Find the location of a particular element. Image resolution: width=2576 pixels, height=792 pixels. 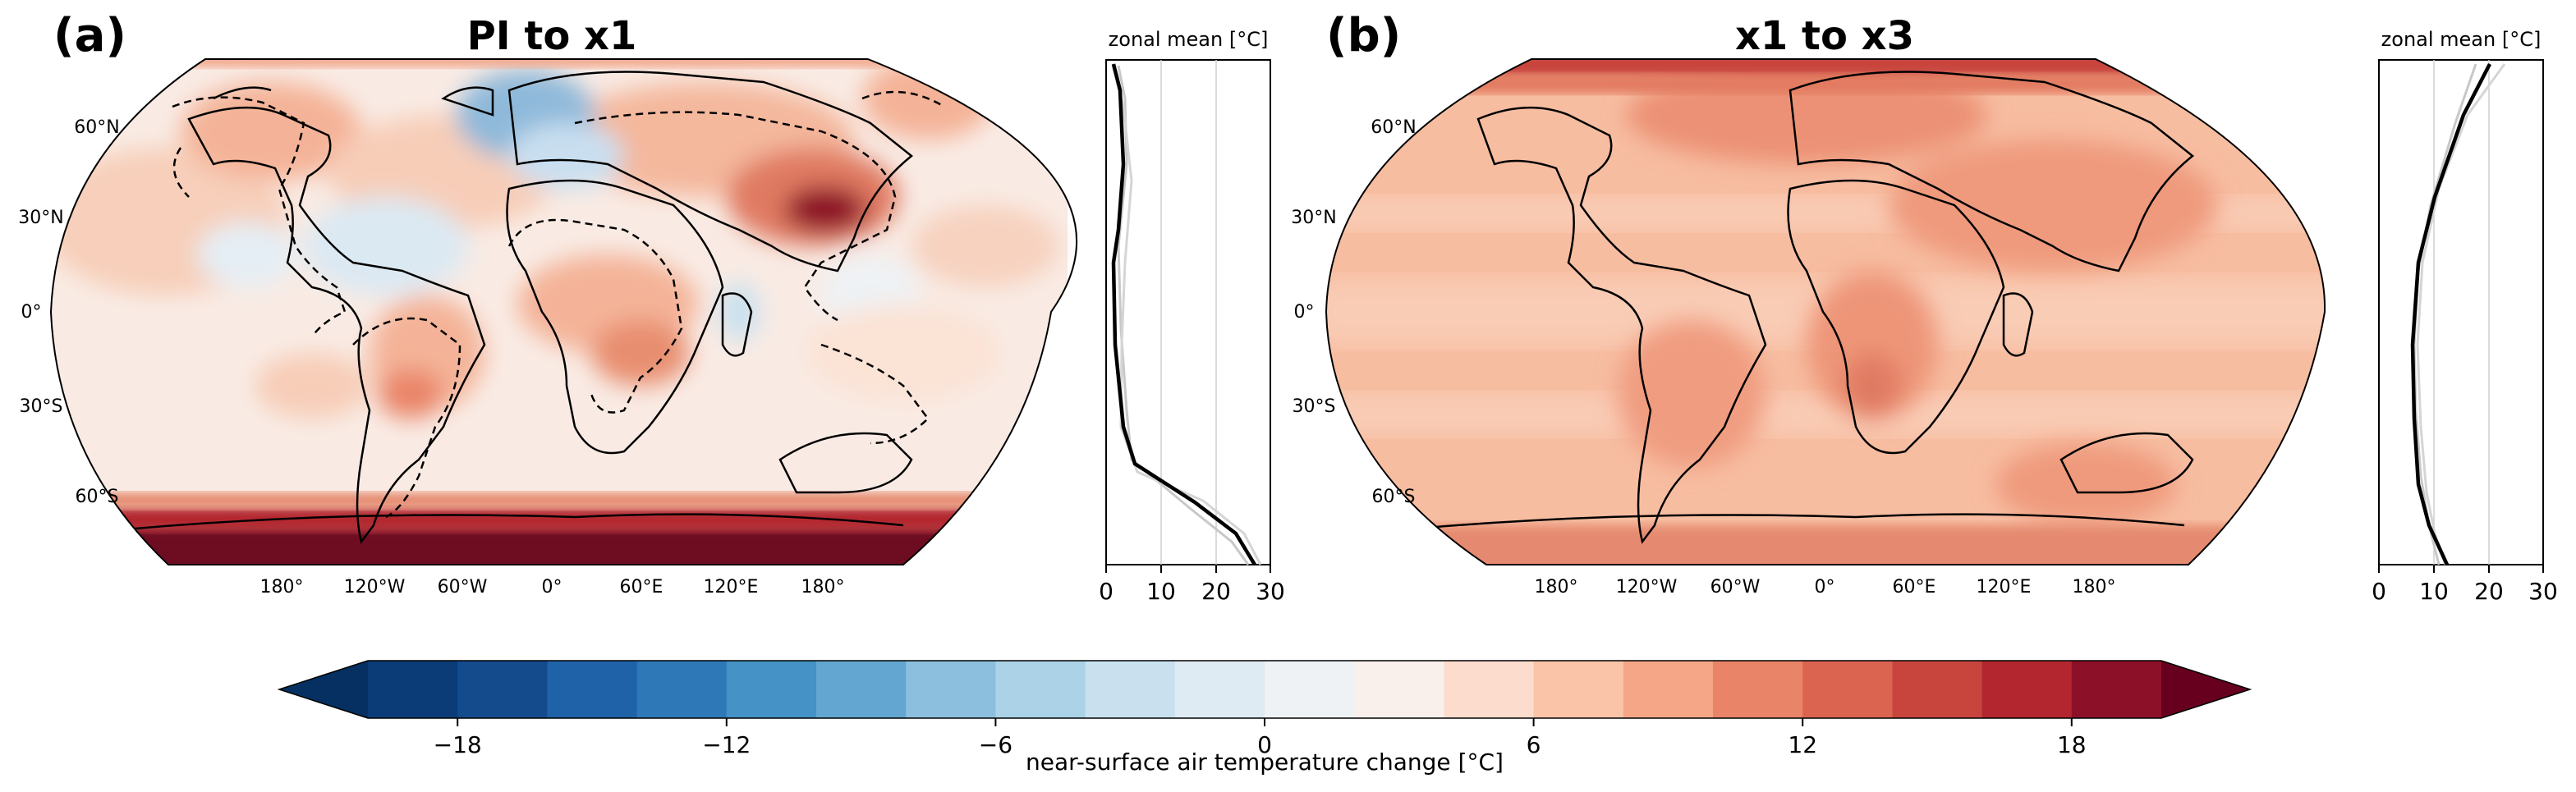

zonal-mean-b: zonal mean [°C] 0 10 20 30 is located at coordinates (2465, 316).